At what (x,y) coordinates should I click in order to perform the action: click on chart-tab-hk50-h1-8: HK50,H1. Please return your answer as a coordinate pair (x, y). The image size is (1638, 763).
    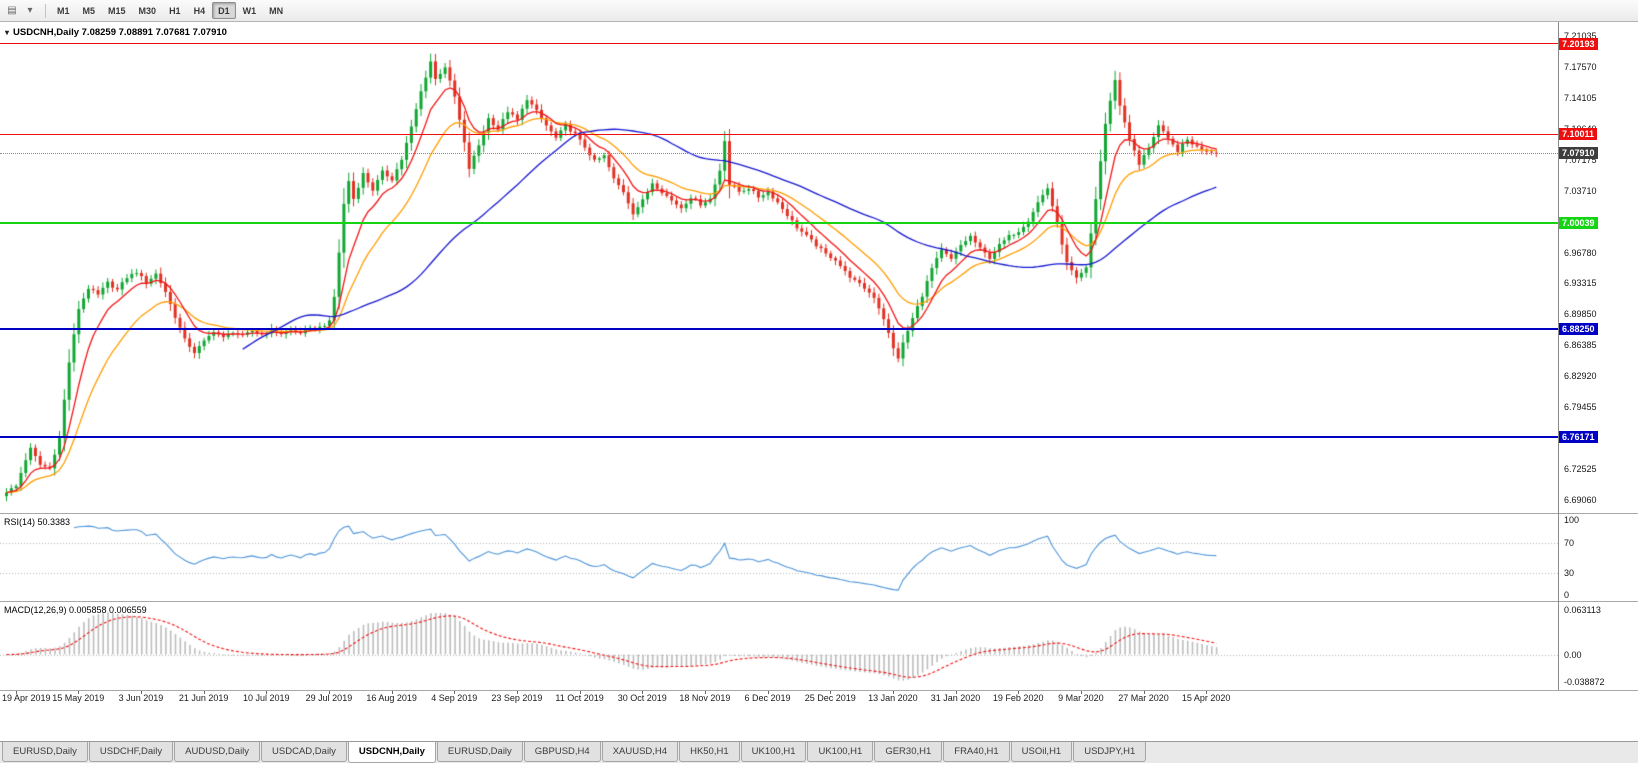
    Looking at the image, I should click on (709, 752).